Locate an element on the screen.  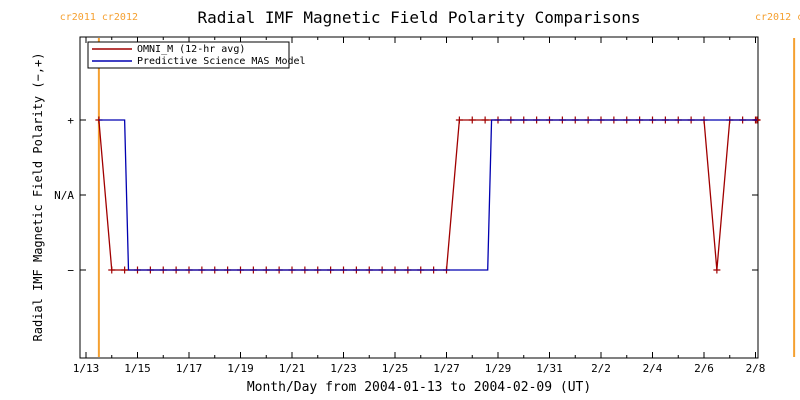
x-tick-label-4: 1/21 is located at coordinates (292, 368).